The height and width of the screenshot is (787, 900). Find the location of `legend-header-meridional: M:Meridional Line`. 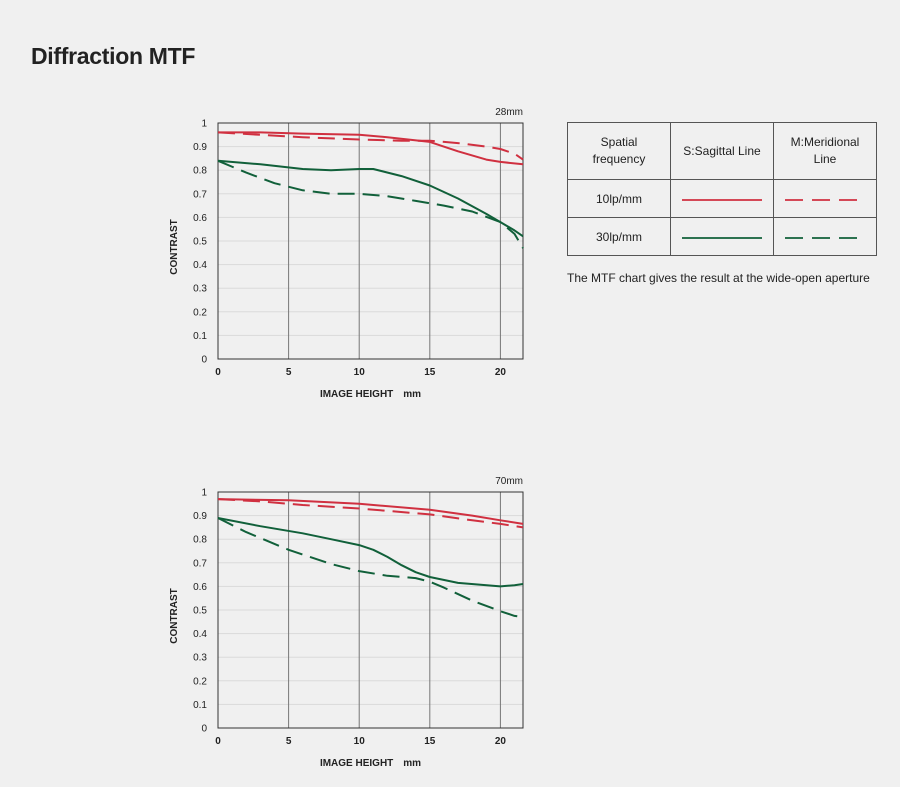

legend-header-meridional: M:Meridional Line is located at coordinates (825, 151).